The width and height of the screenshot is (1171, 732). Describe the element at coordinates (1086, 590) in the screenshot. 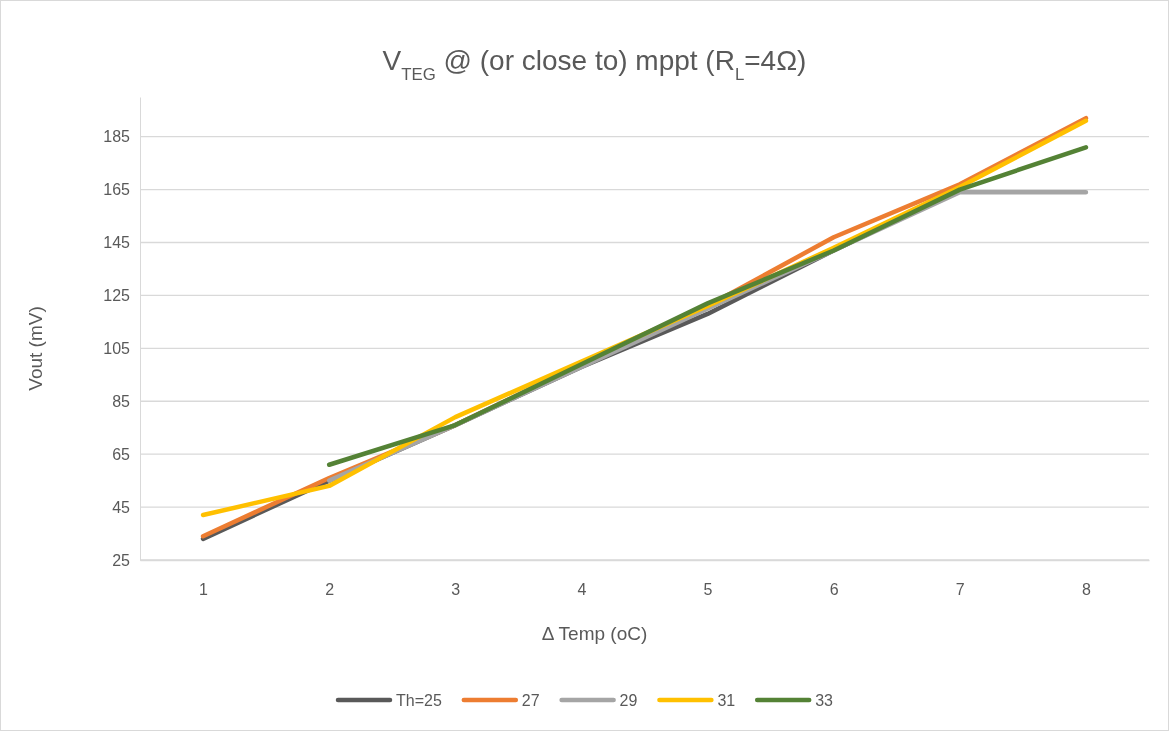

I see `x-tick-label: 8` at that location.